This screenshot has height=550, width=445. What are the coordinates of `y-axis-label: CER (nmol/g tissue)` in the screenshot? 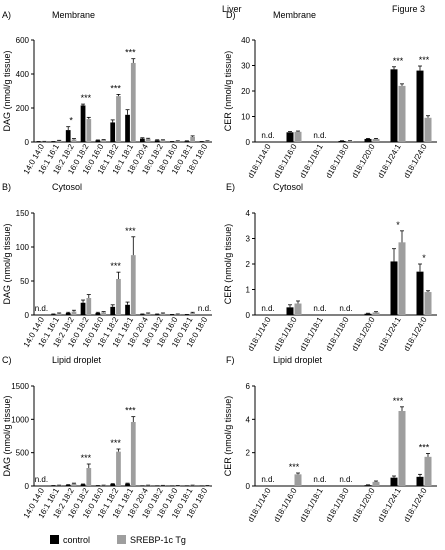 It's located at (228, 436).